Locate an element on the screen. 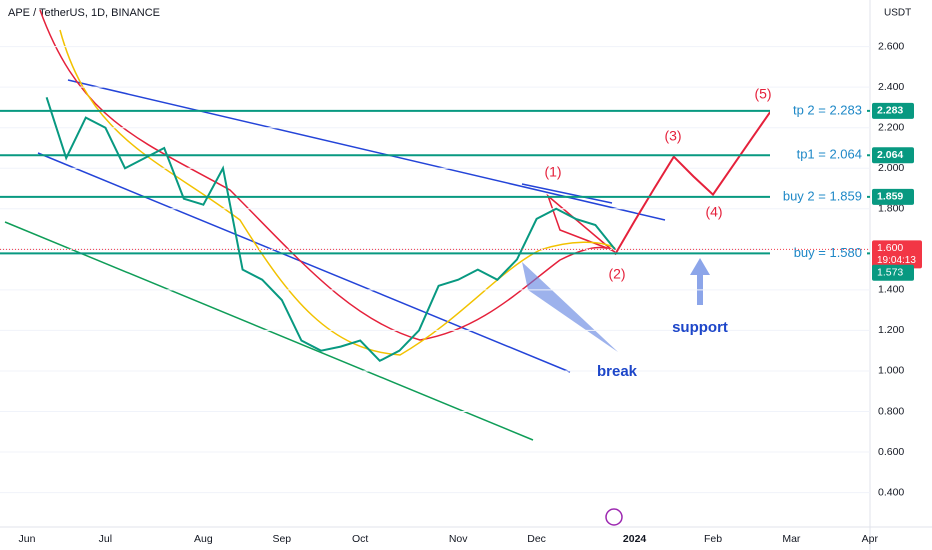 This screenshot has height=550, width=932. last-price-tag is located at coordinates (897, 254).